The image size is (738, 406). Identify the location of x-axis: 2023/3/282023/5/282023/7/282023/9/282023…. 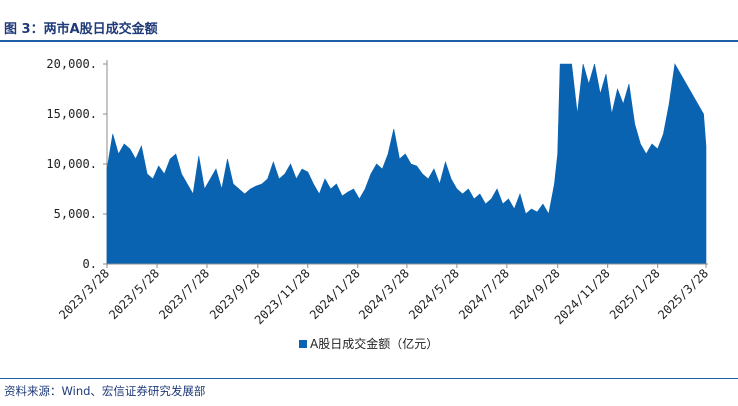
(383, 295).